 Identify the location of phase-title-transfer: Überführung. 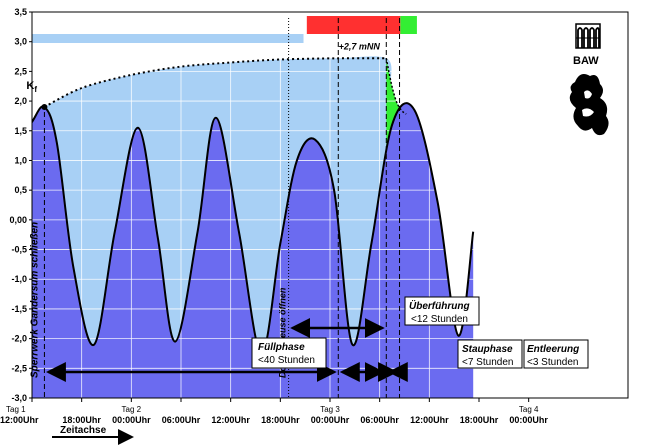
(439, 305).